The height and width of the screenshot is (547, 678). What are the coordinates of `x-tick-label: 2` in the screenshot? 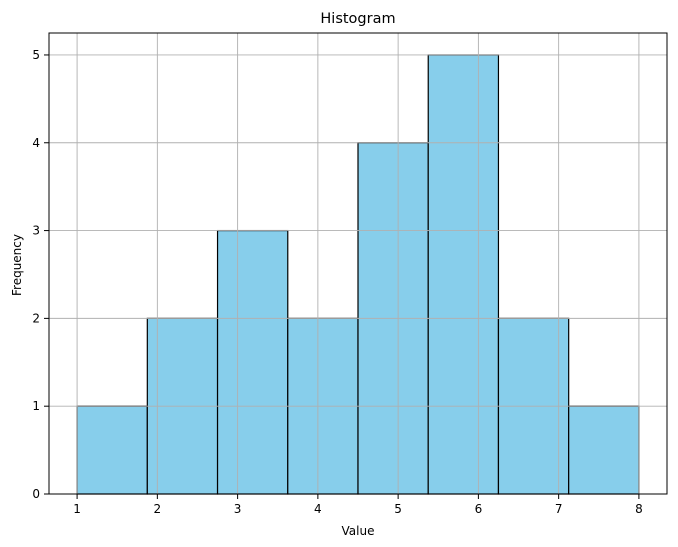 It's located at (158, 509).